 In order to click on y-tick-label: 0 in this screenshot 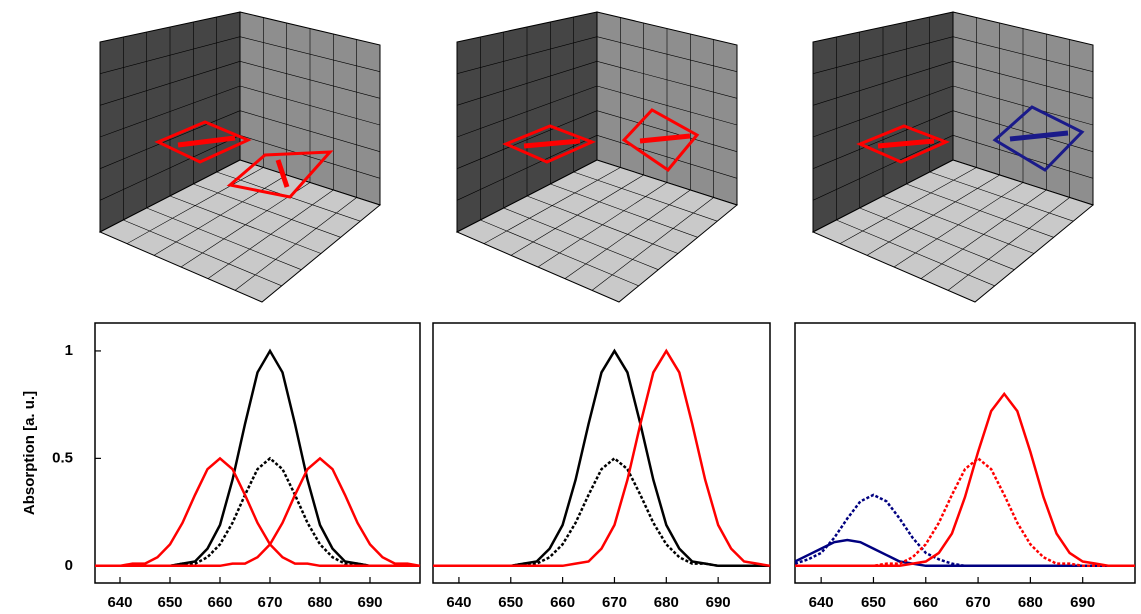, I will do `click(69, 565)`.